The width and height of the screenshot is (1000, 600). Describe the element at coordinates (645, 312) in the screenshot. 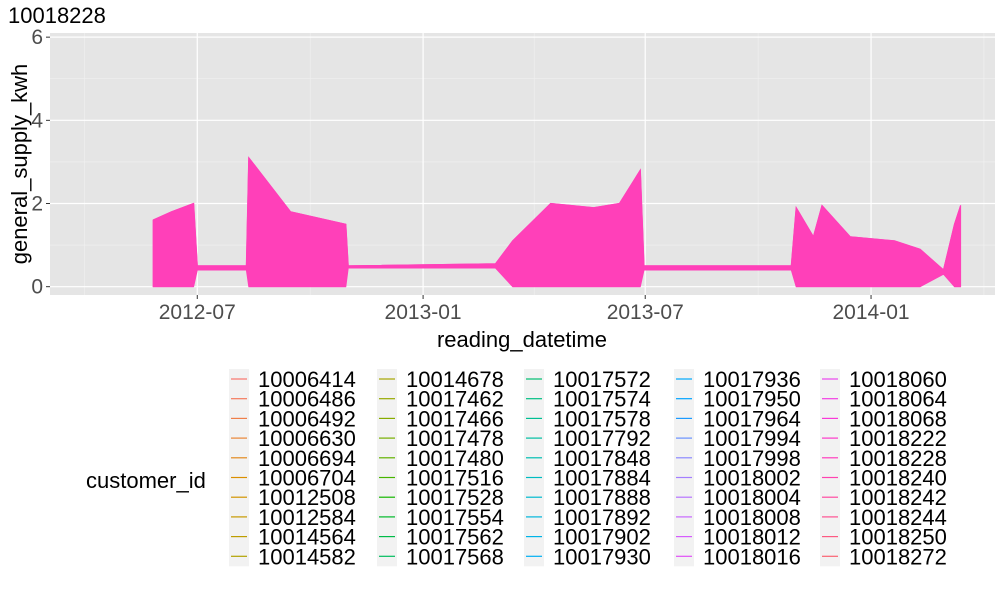

I see `x-tick-label: 2013-07` at that location.